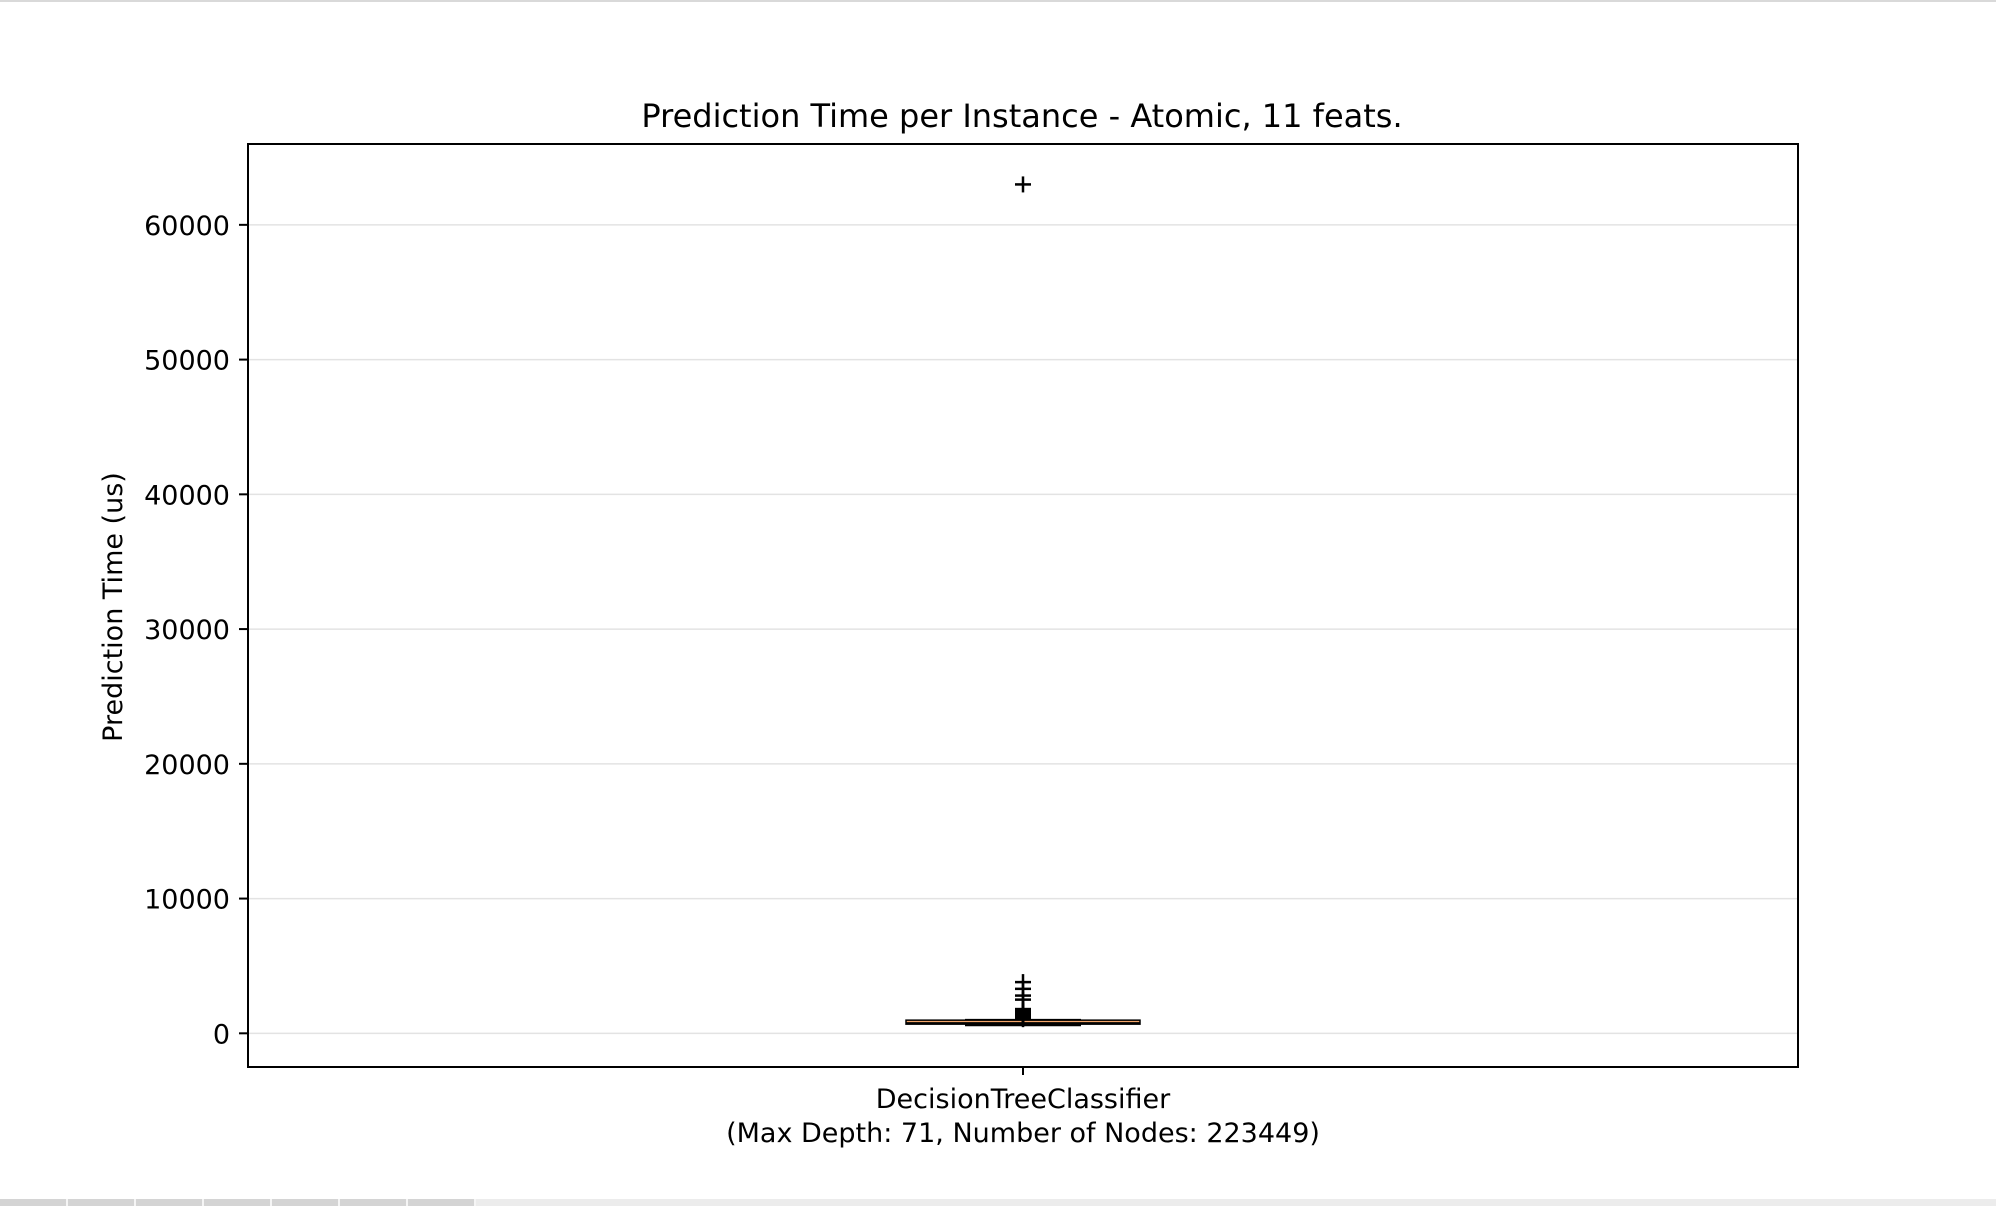 The height and width of the screenshot is (1206, 1996). Describe the element at coordinates (187, 900) in the screenshot. I see `y-tick-label: 10000` at that location.